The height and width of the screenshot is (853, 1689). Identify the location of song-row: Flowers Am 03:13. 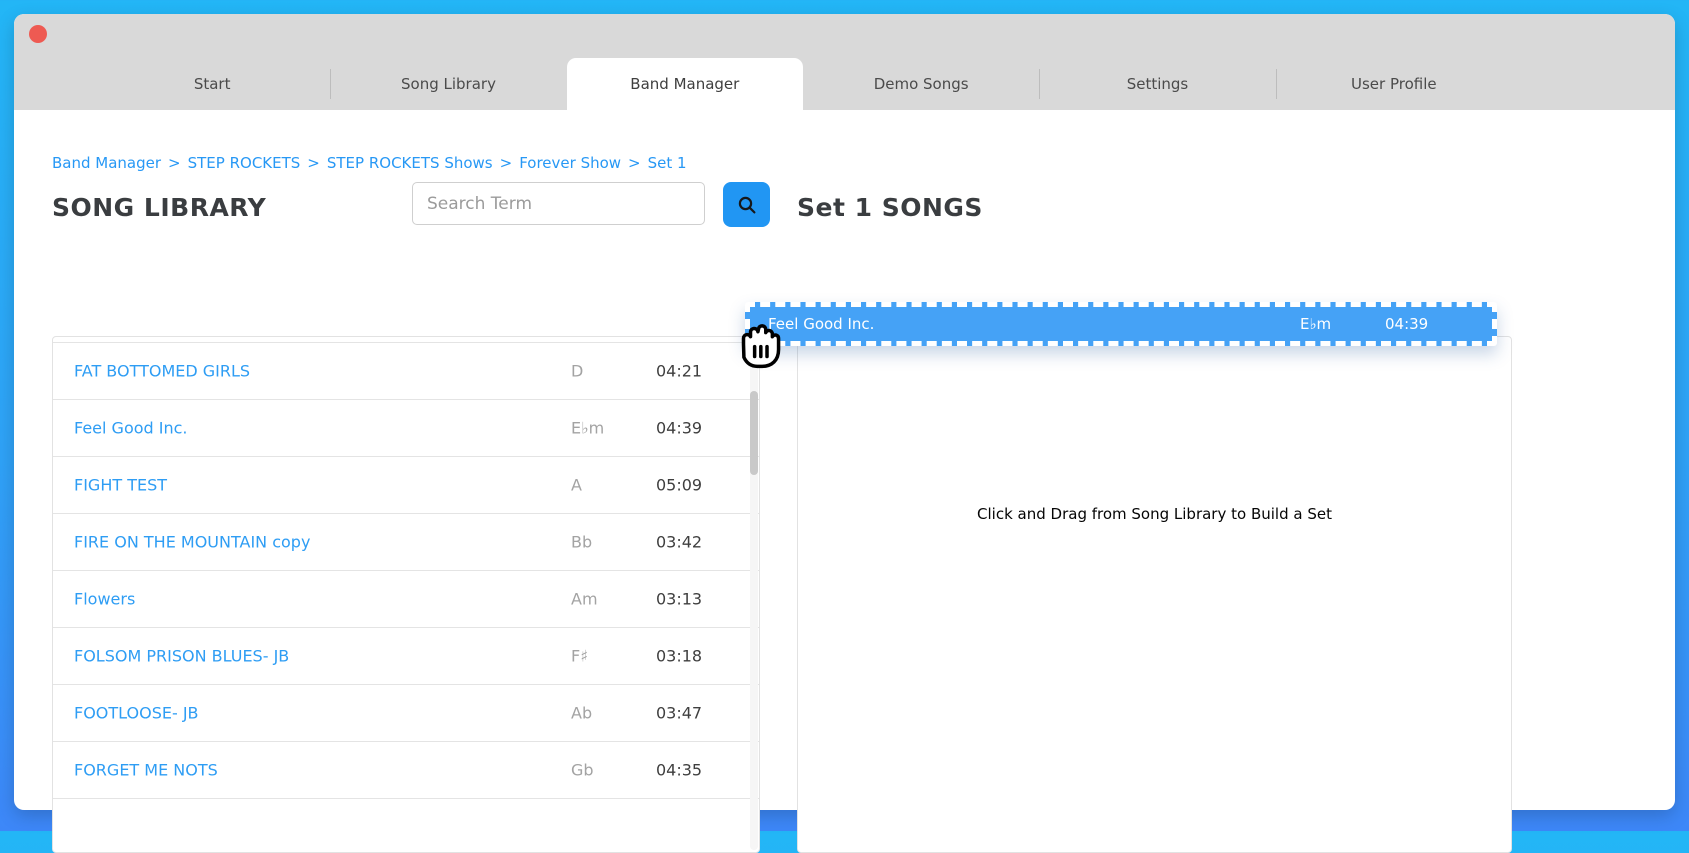
(406, 599).